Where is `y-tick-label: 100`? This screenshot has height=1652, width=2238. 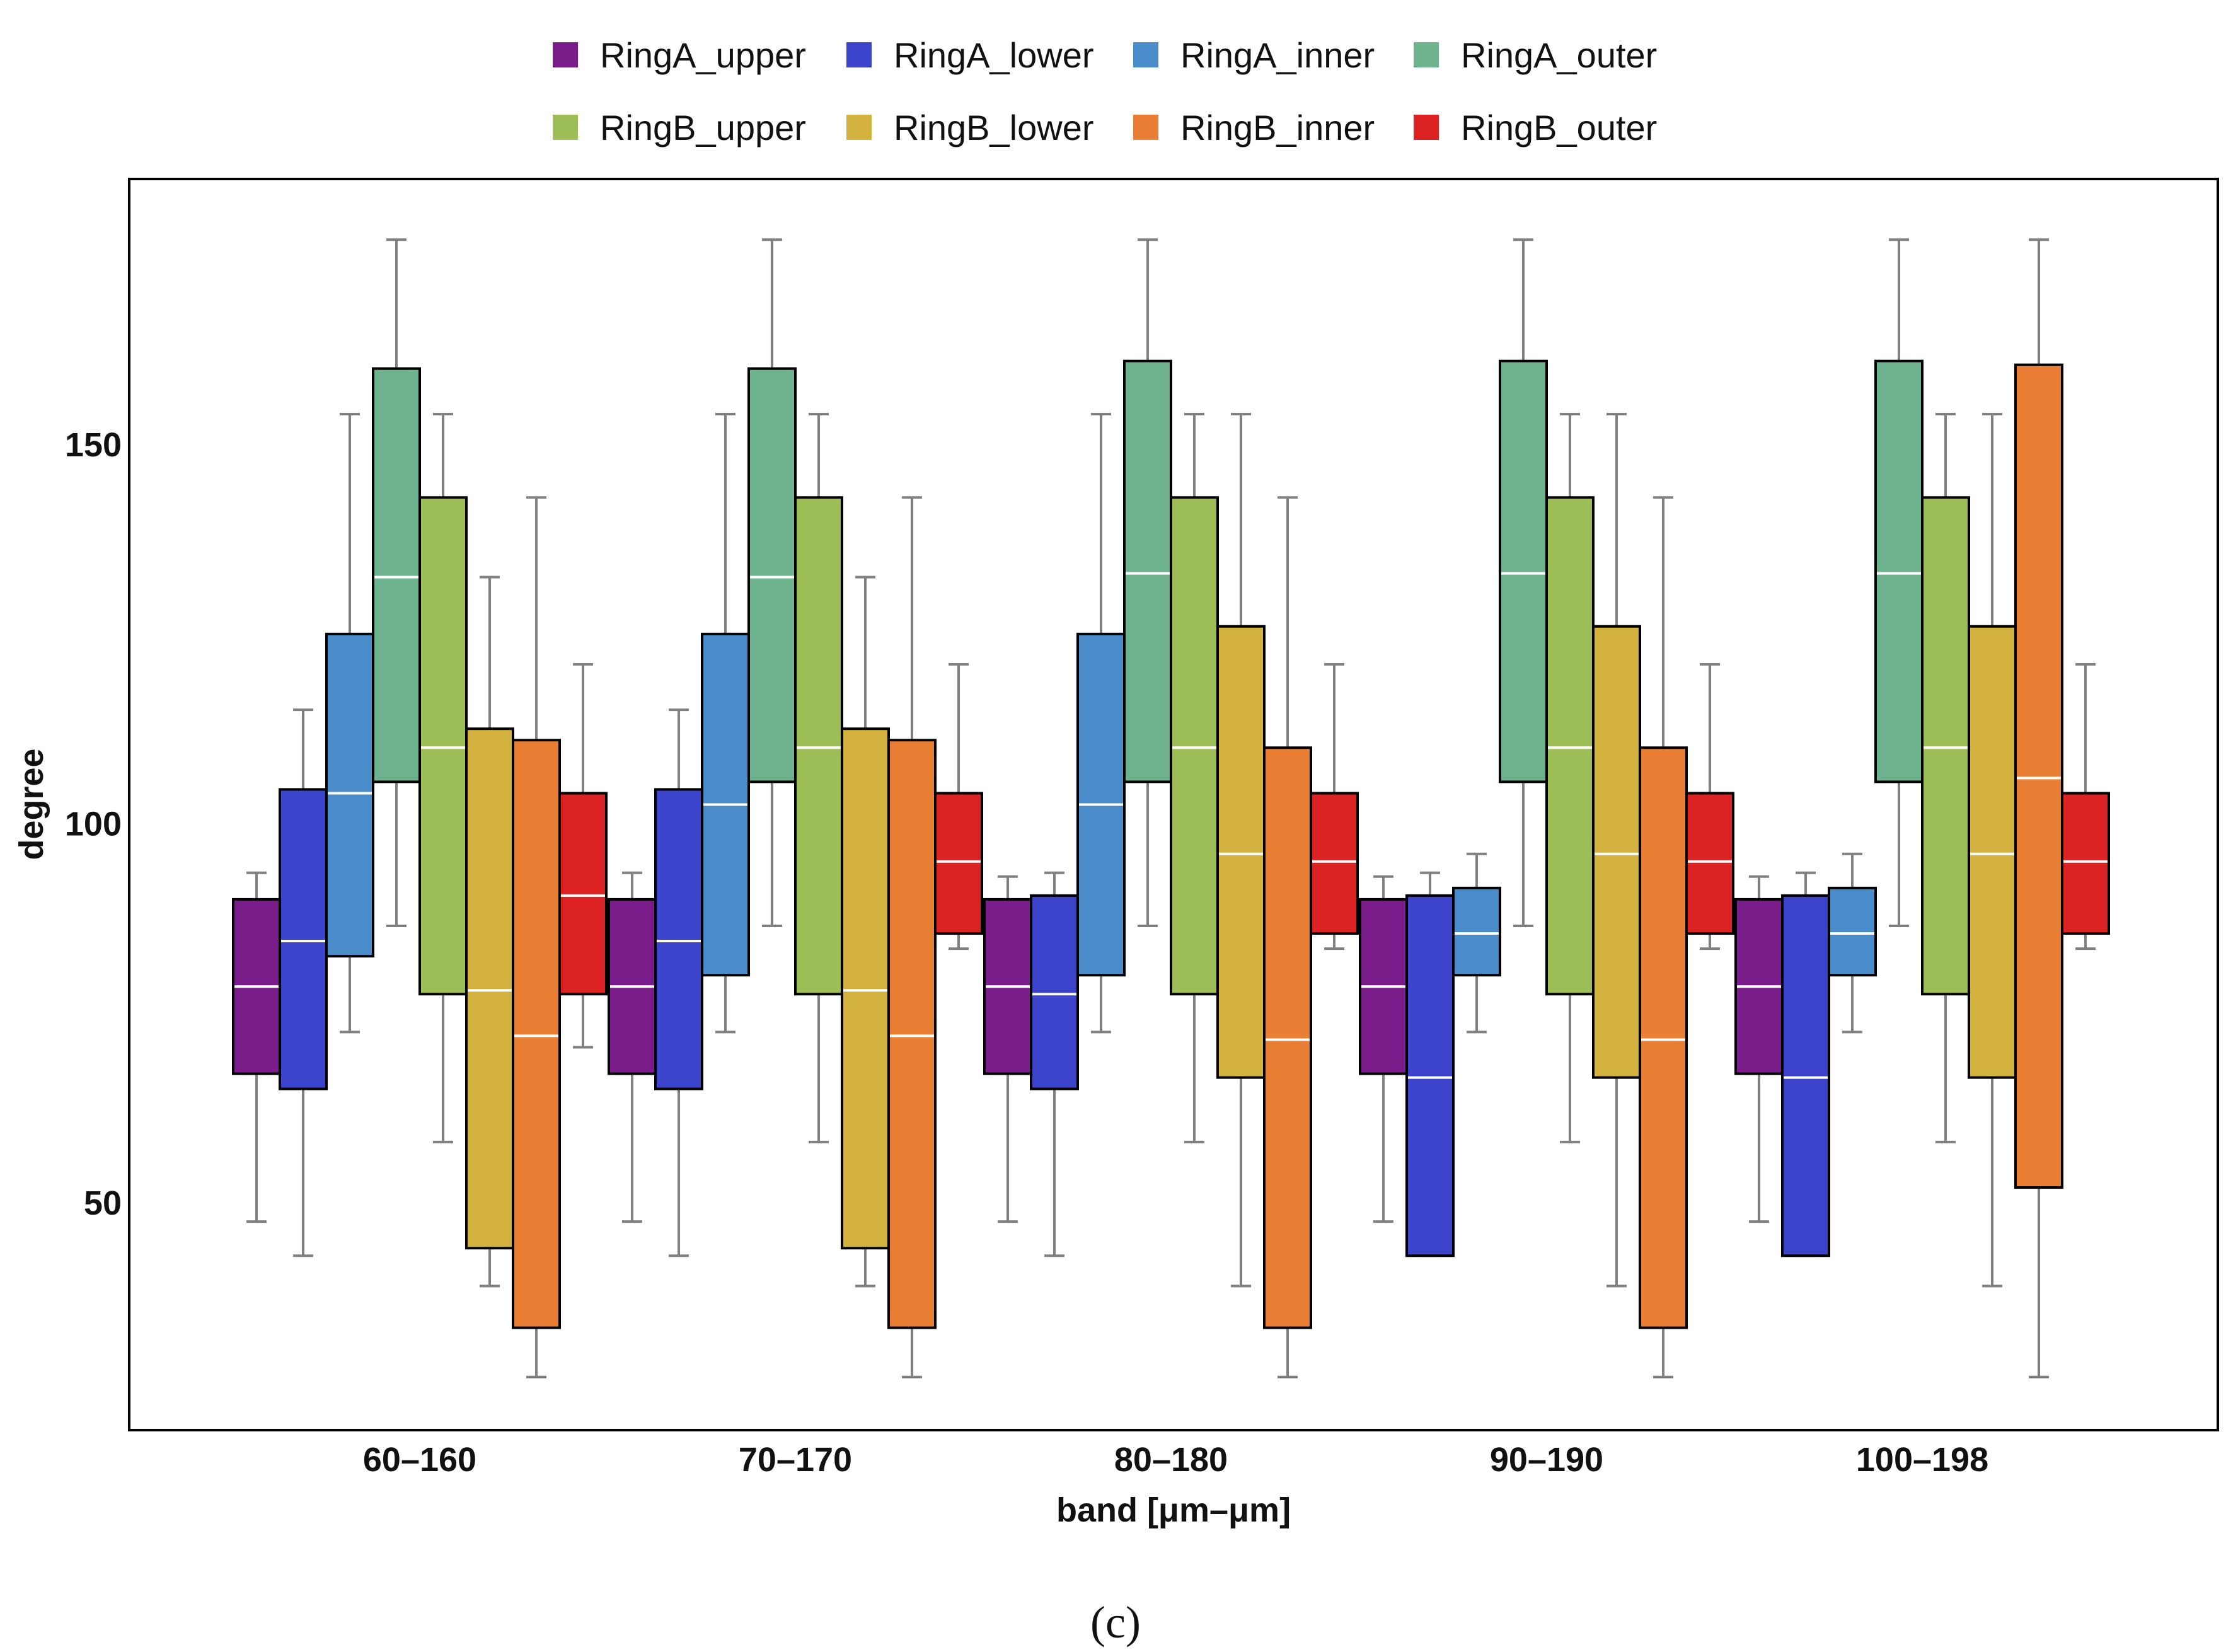
y-tick-label: 100 is located at coordinates (93, 824).